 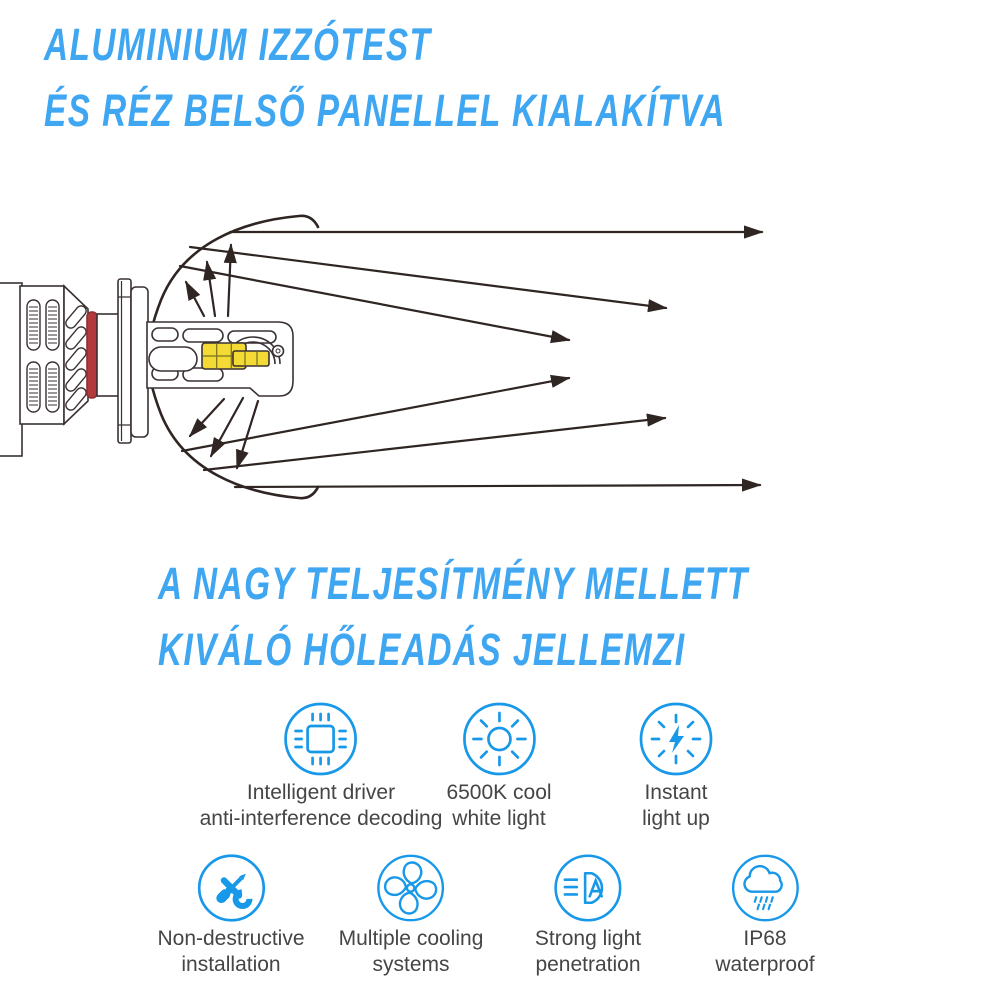 I want to click on feature-penetration: Strong light penetration, so click(x=588, y=915).